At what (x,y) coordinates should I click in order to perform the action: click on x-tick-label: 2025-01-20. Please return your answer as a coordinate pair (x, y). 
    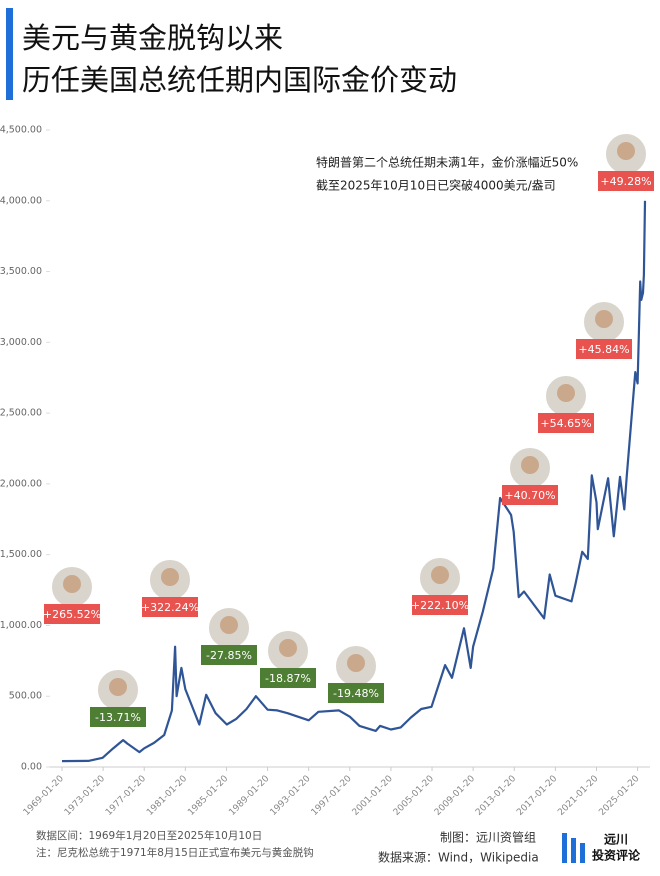
    Looking at the image, I should click on (619, 796).